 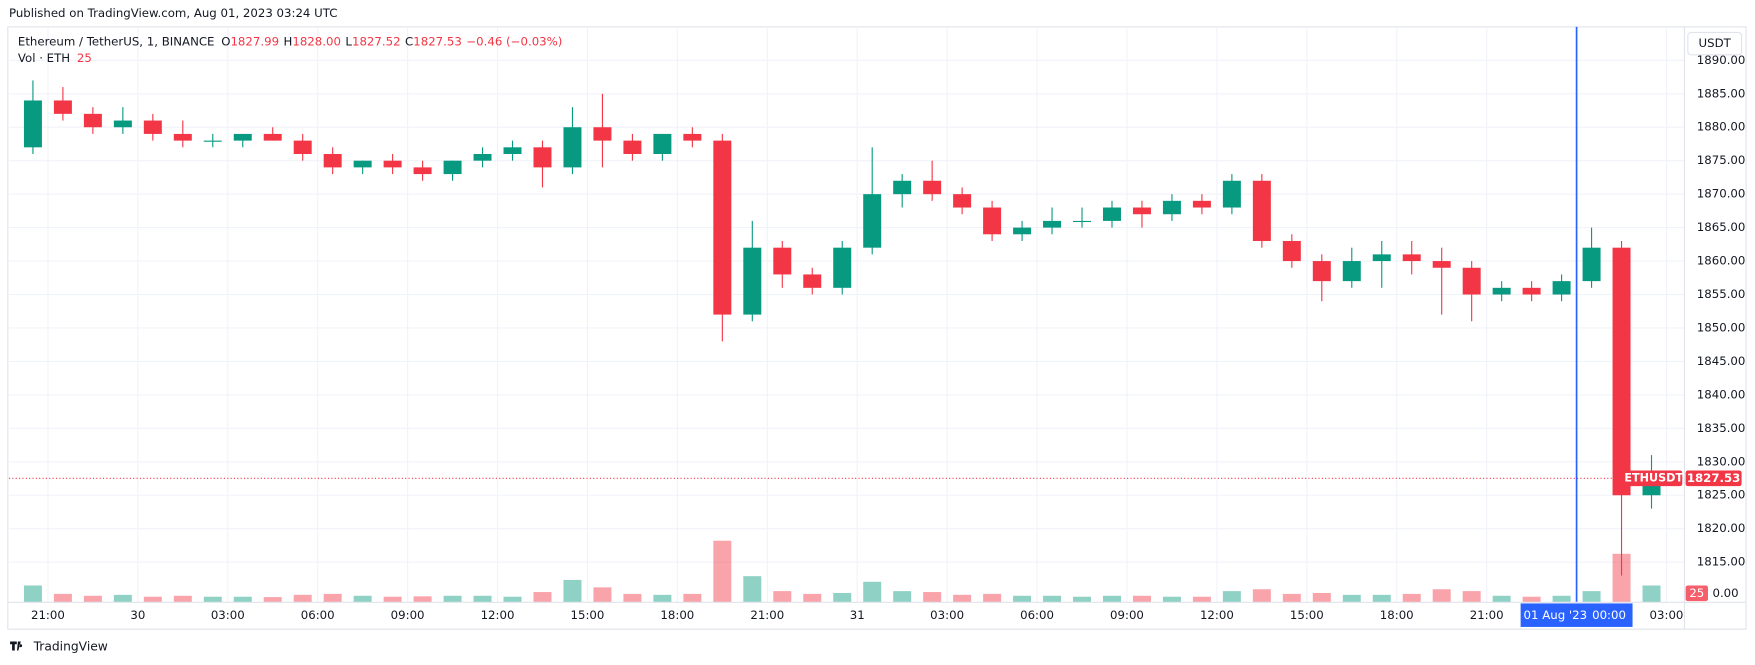 What do you see at coordinates (1721, 227) in the screenshot?
I see `y-tick-label: 1865.00` at bounding box center [1721, 227].